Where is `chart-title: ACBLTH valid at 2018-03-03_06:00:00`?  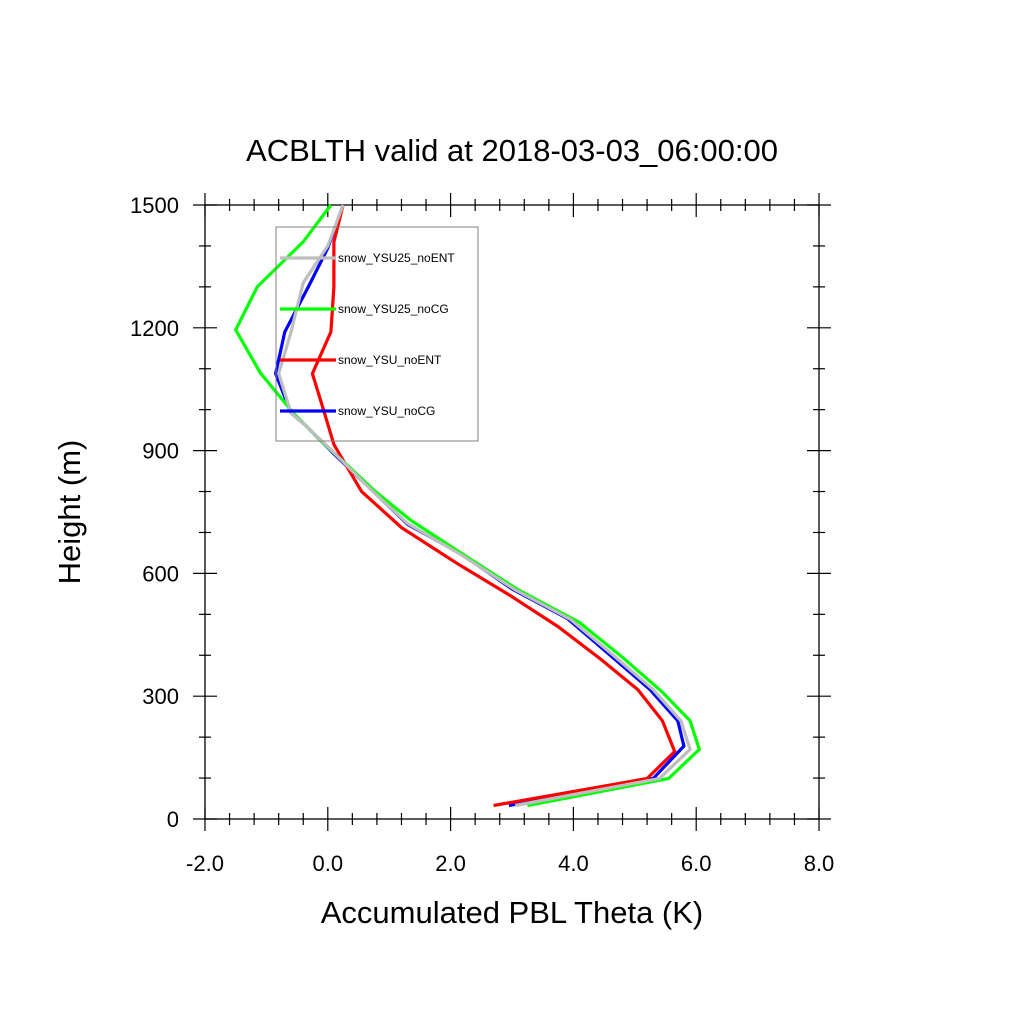 chart-title: ACBLTH valid at 2018-03-03_06:00:00 is located at coordinates (512, 150).